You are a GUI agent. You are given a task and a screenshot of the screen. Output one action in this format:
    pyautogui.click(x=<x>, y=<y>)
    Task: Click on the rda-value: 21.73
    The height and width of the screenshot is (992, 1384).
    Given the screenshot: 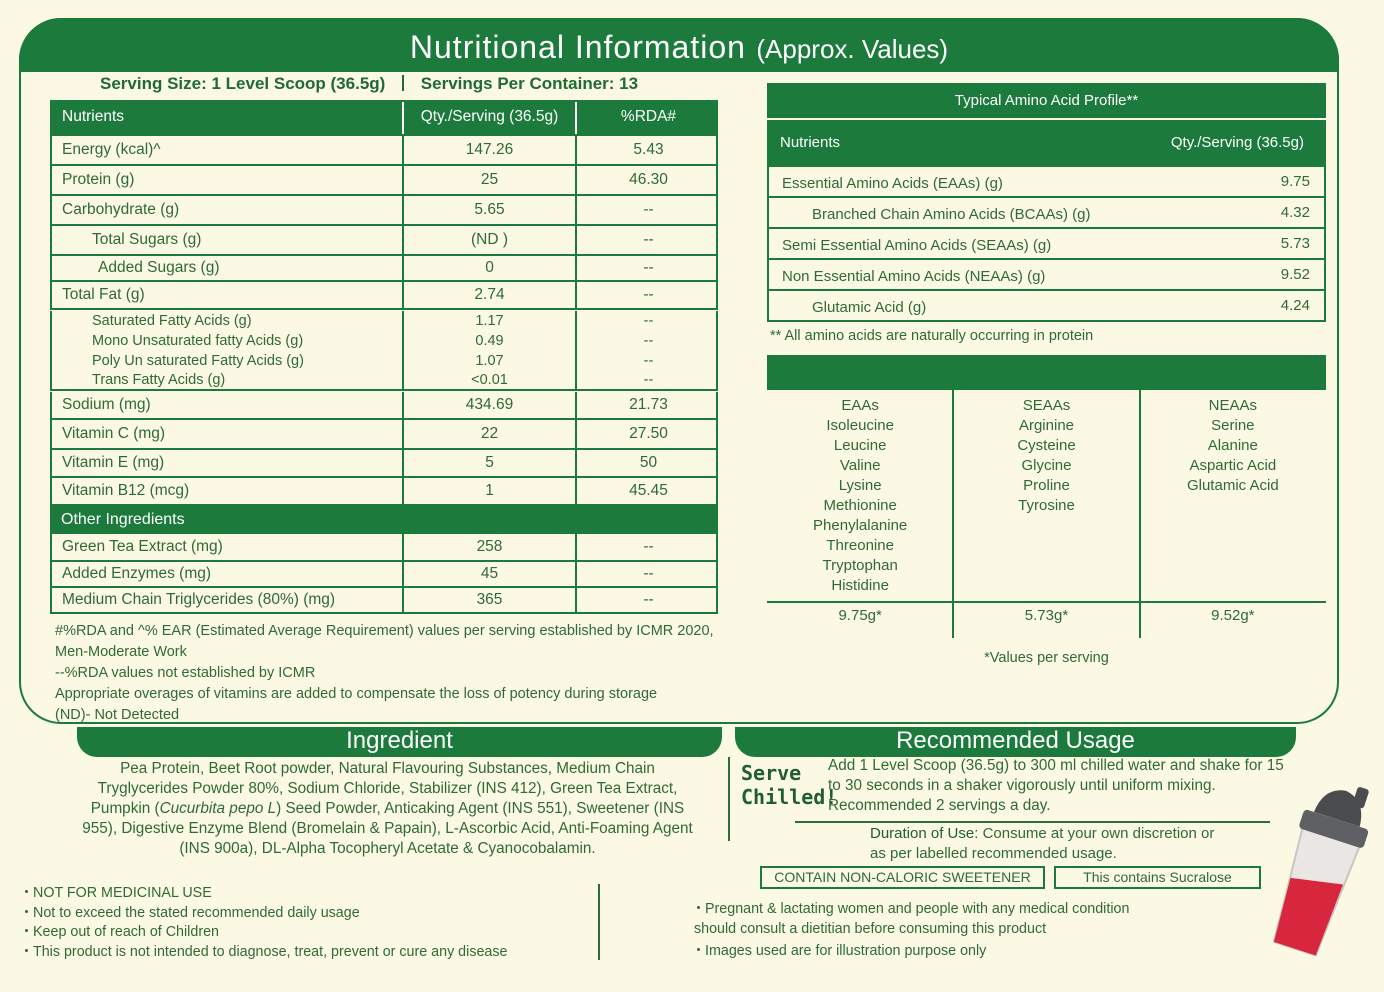 What is the action you would take?
    pyautogui.click(x=647, y=405)
    